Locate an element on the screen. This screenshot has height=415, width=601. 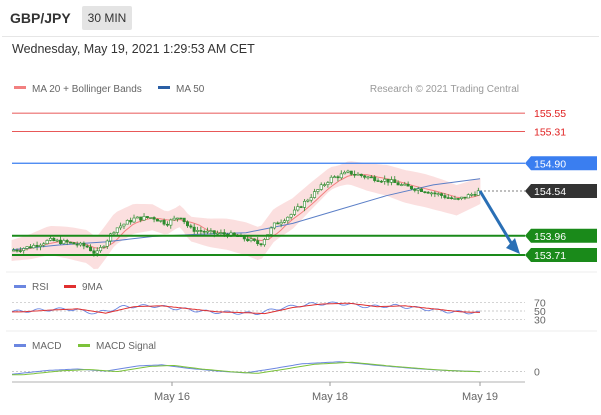
top-bar: GBP/JPY 30 MIN is located at coordinates (300, 18).